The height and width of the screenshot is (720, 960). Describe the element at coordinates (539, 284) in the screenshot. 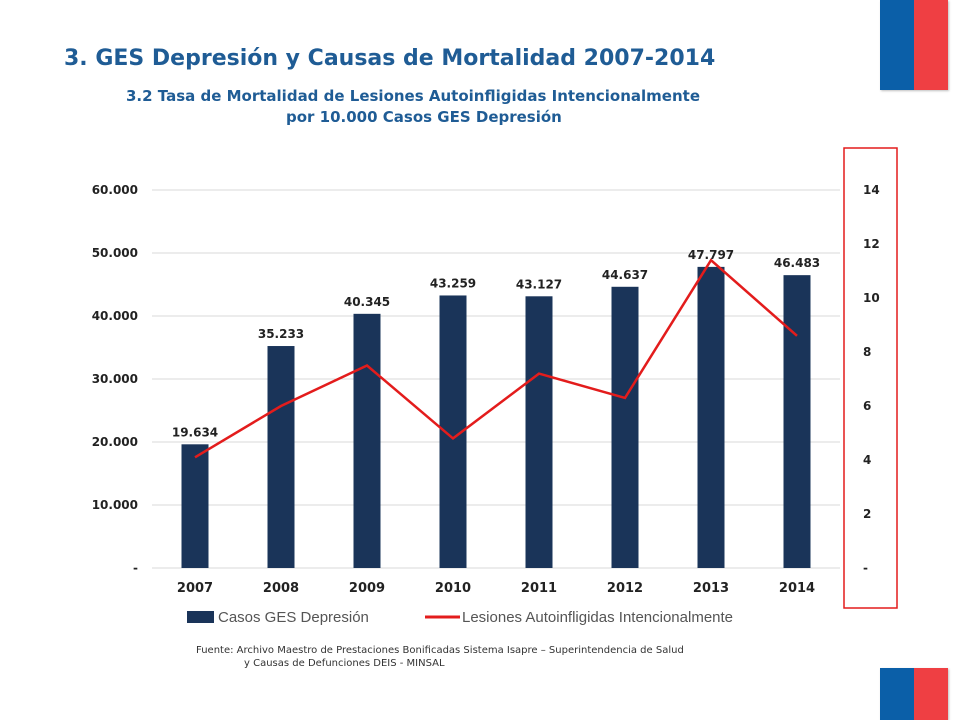

I see `bar-data-label: 43.127` at that location.